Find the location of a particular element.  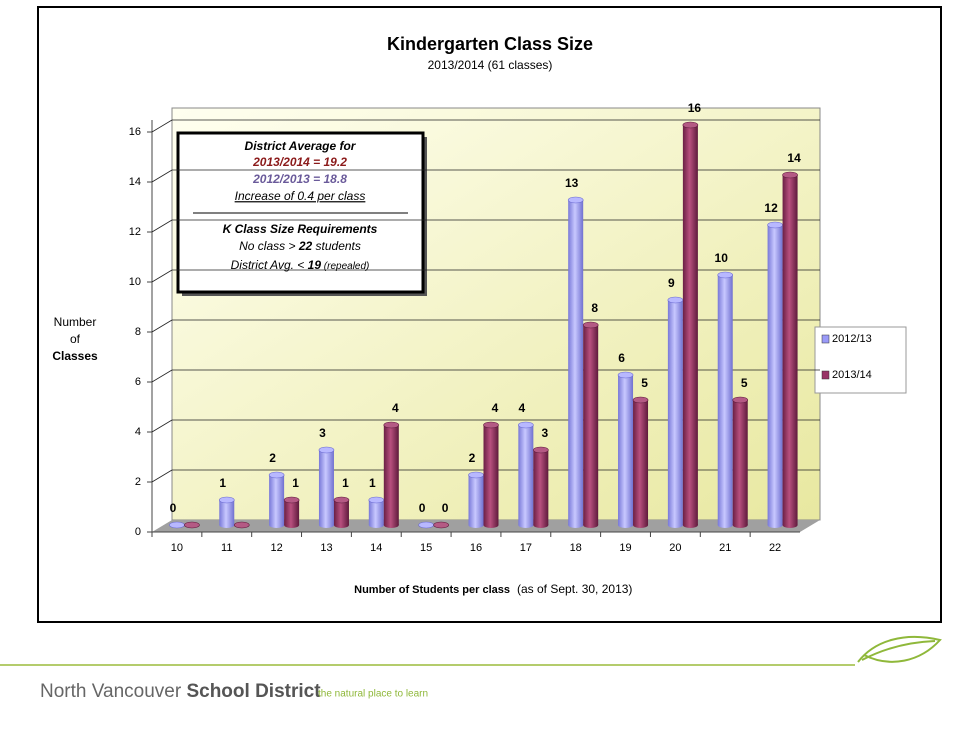

x-label-note: (as of Sept. 30, 2013) is located at coordinates (574, 589).